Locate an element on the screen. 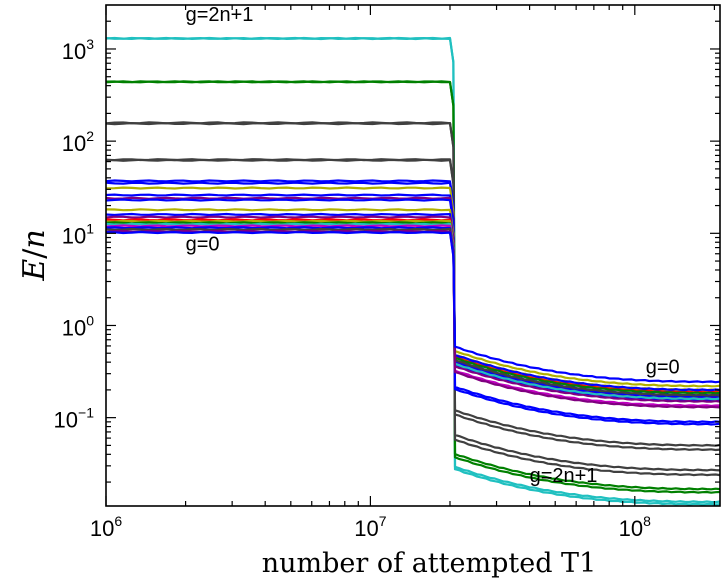 Image resolution: width=723 pixels, height=582 pixels. y-axis-label-den: n is located at coordinates (34, 238).